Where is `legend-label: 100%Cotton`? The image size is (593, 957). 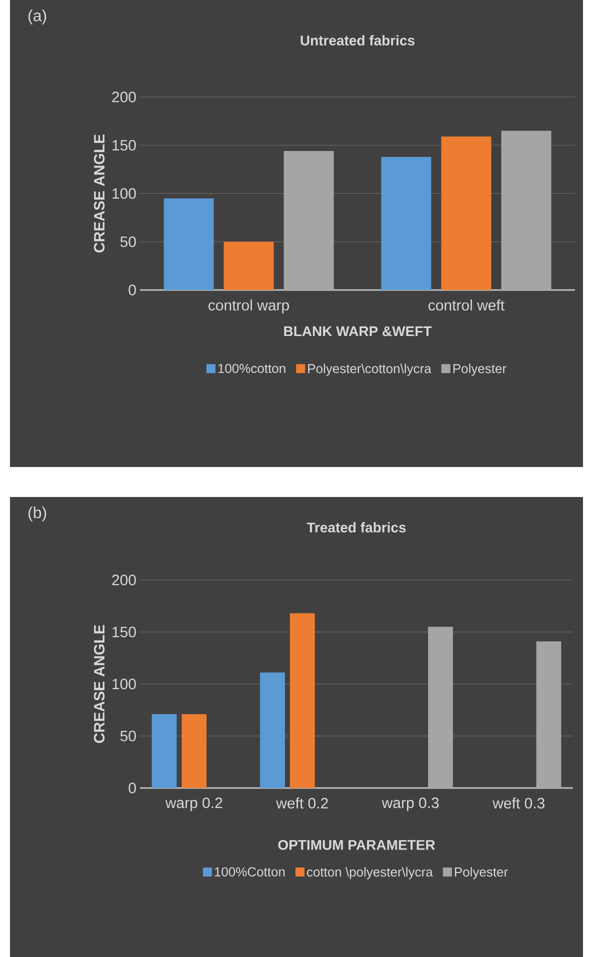 legend-label: 100%Cotton is located at coordinates (249, 871).